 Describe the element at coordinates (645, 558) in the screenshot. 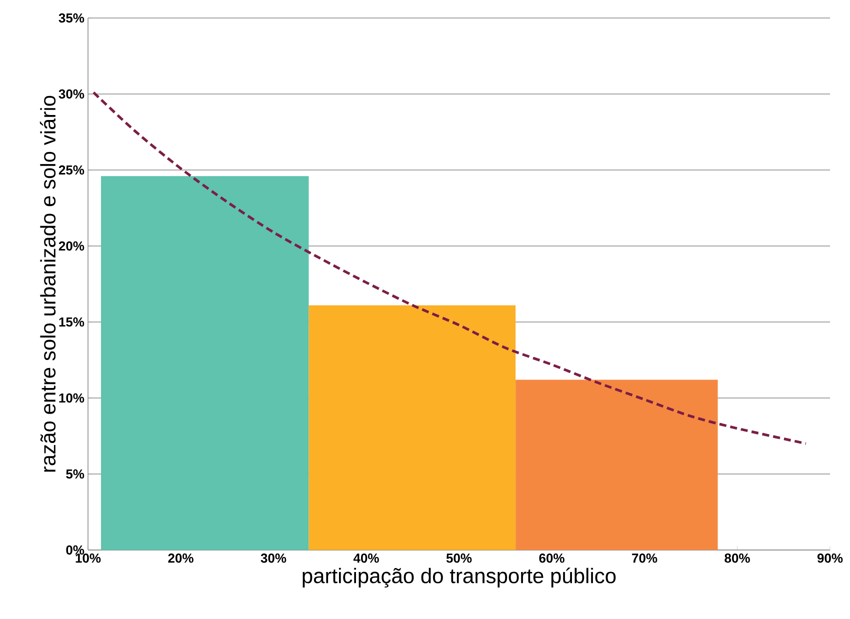

I see `x-tick-label: 70%` at that location.